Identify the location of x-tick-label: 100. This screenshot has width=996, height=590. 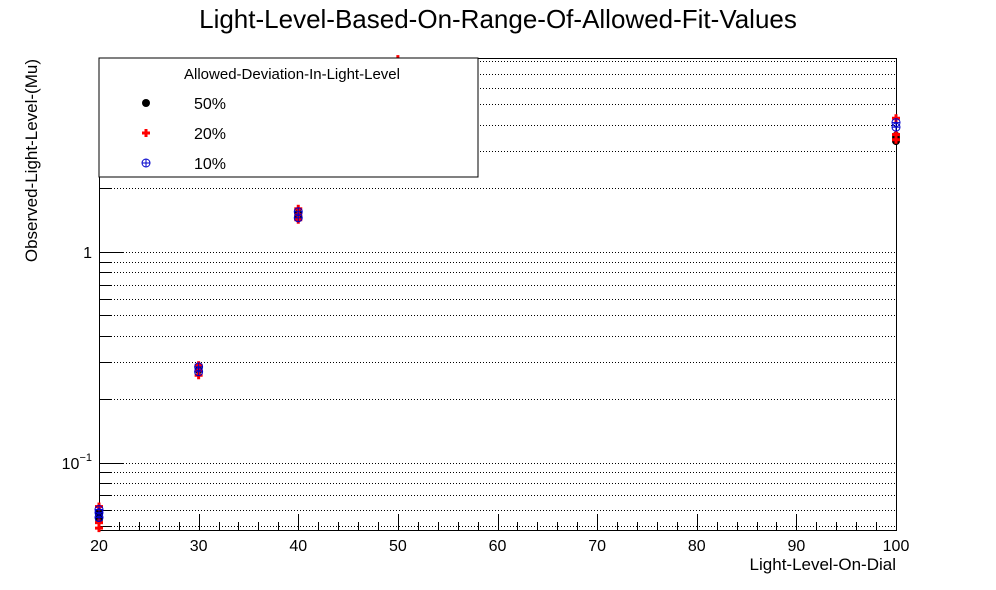
(896, 546).